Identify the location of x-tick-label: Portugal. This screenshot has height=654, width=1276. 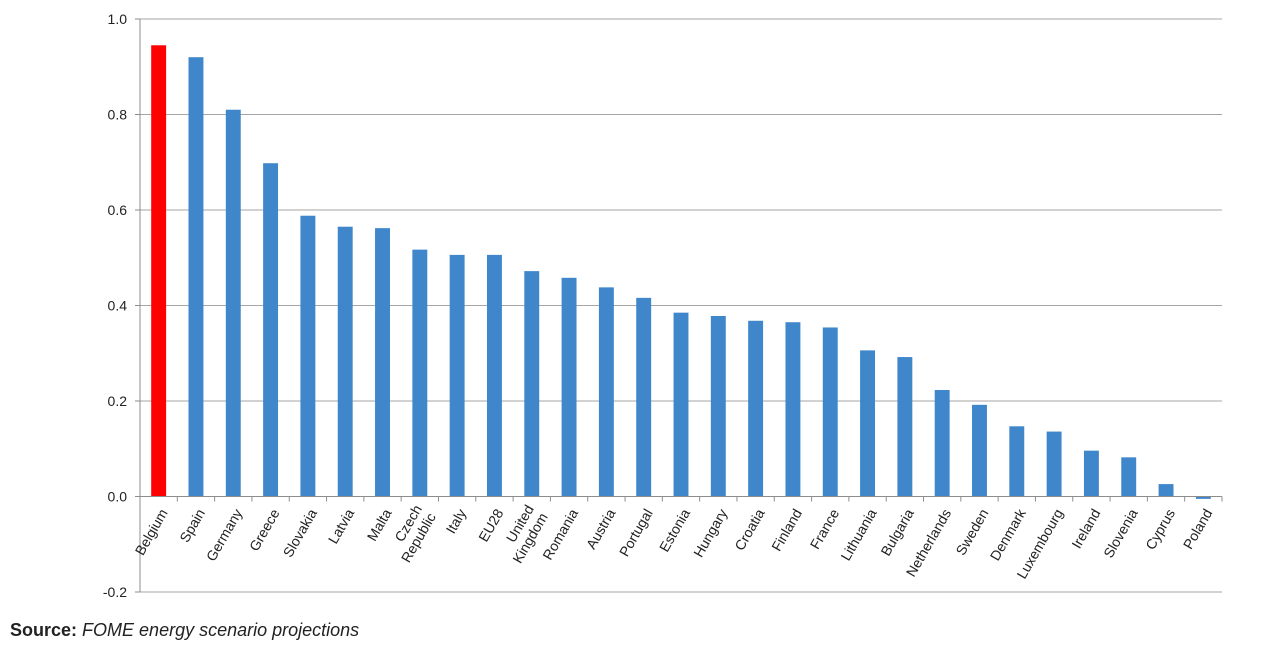
(636, 532).